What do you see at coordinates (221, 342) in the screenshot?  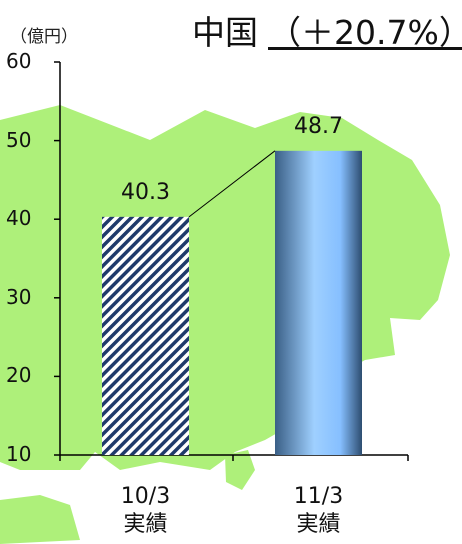 I see `map-peninsula` at bounding box center [221, 342].